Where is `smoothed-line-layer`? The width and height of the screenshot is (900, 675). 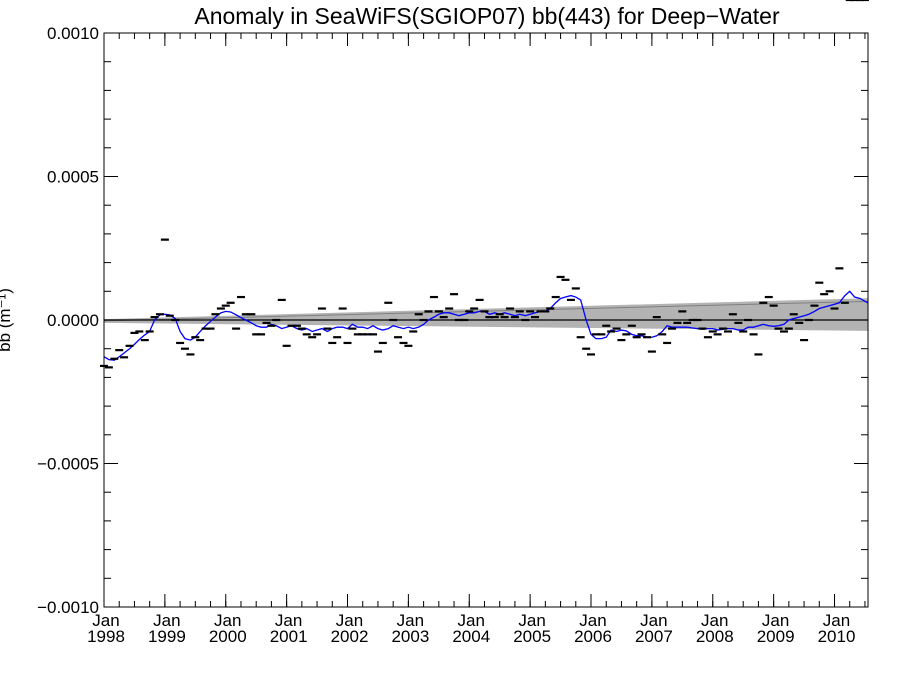 smoothed-line-layer is located at coordinates (486, 325).